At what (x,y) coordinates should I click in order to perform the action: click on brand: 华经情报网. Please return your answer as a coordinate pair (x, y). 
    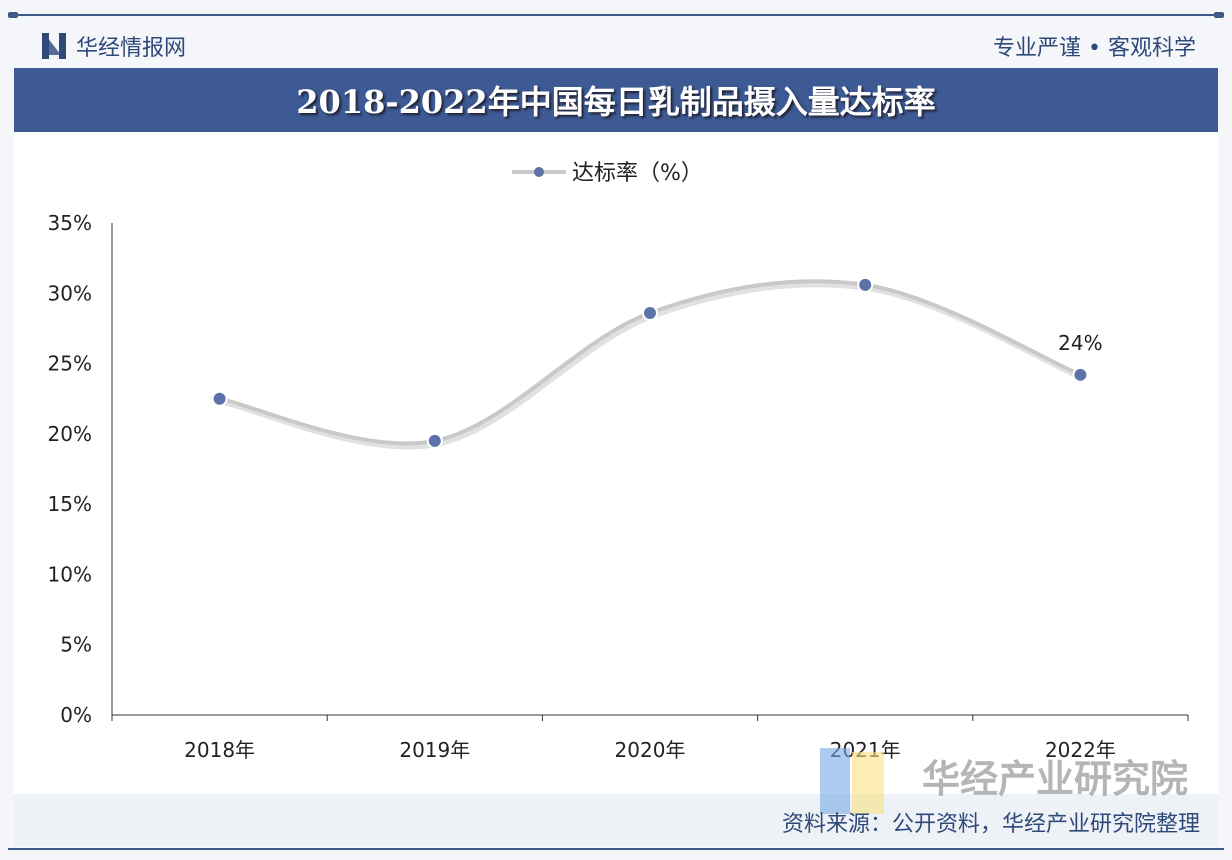
    Looking at the image, I should click on (114, 46).